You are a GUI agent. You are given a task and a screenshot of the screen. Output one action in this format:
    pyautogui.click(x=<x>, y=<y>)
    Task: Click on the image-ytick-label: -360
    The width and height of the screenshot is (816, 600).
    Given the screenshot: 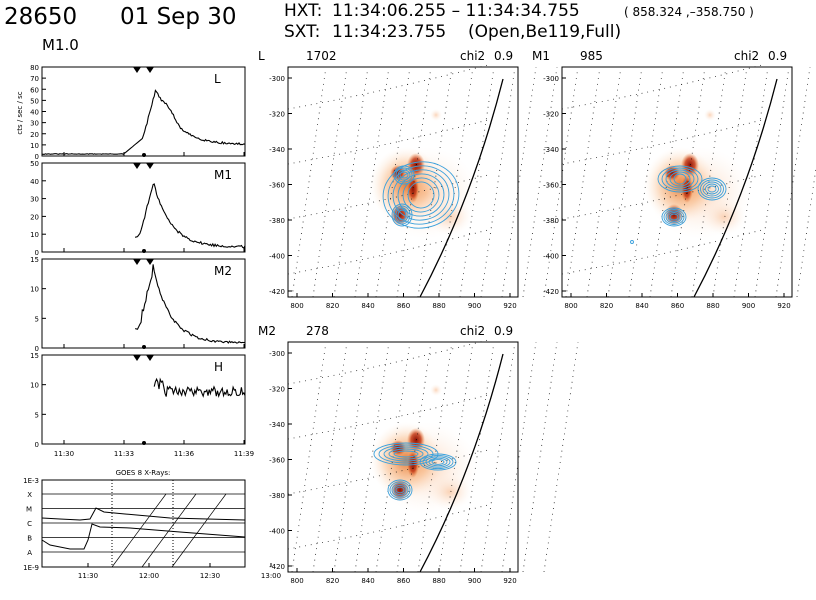 What is the action you would take?
    pyautogui.click(x=277, y=186)
    